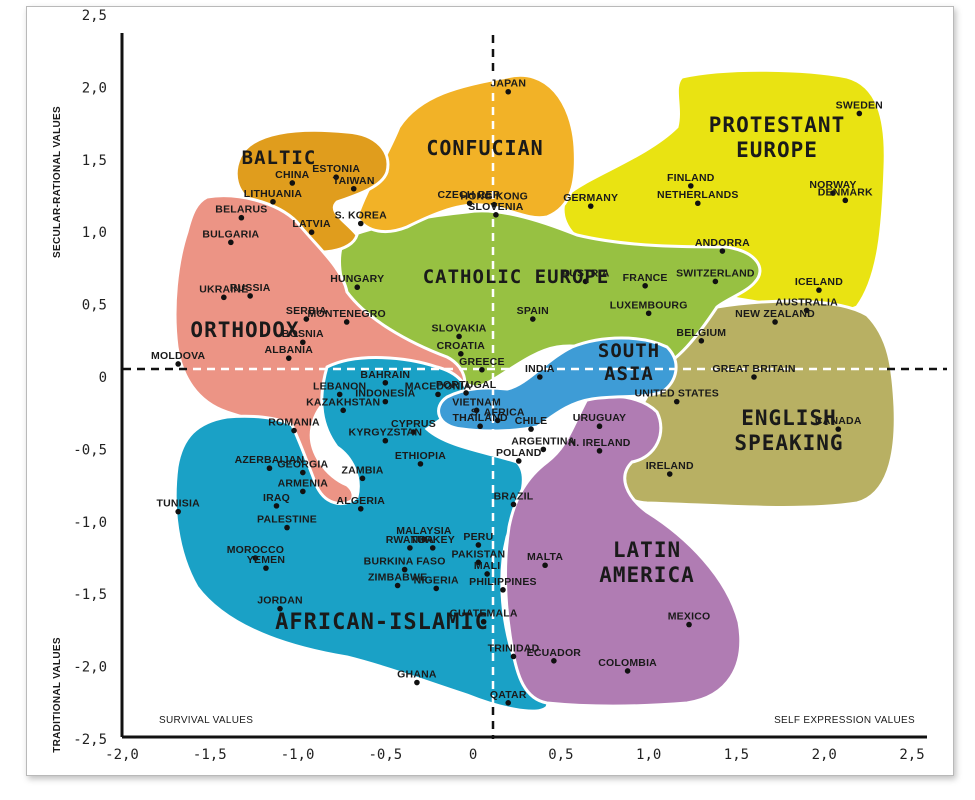 This screenshot has width=975, height=800. I want to click on region-label: ORTHODOX, so click(244, 330).